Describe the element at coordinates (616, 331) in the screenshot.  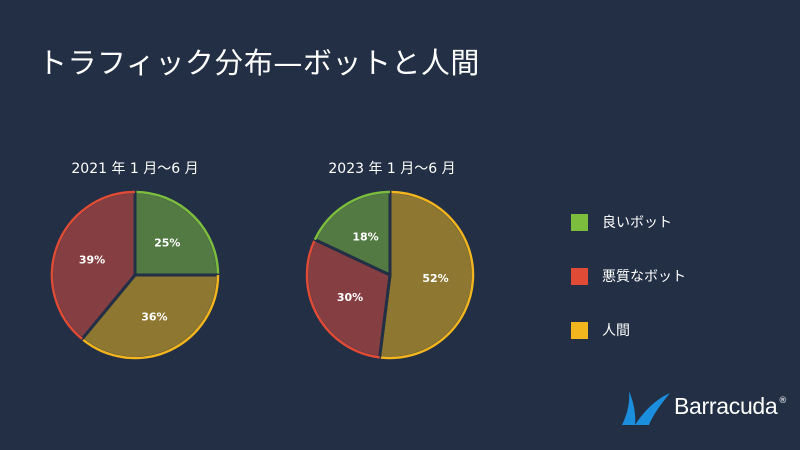
I see `legend-label-human: 人間` at that location.